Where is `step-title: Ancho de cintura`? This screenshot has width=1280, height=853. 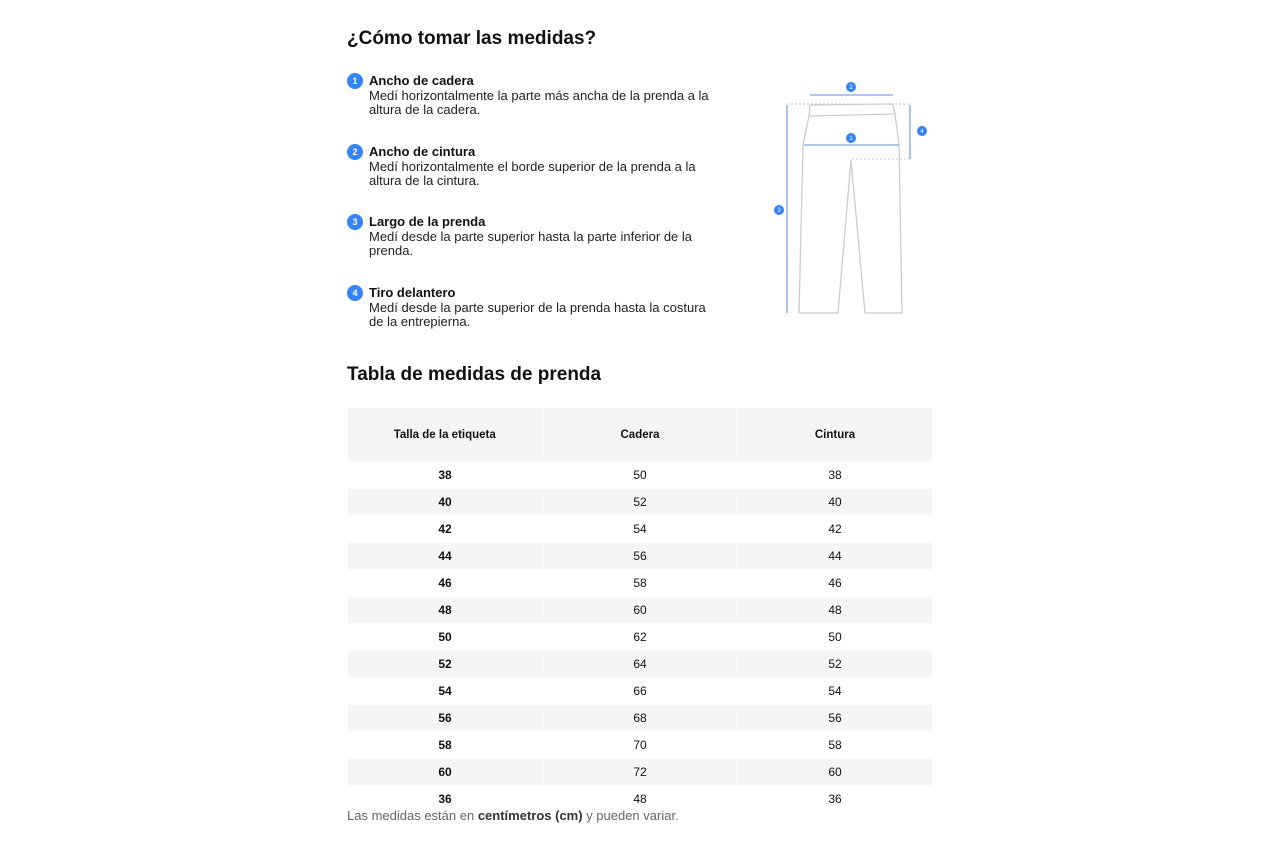 step-title: Ancho de cintura is located at coordinates (422, 151).